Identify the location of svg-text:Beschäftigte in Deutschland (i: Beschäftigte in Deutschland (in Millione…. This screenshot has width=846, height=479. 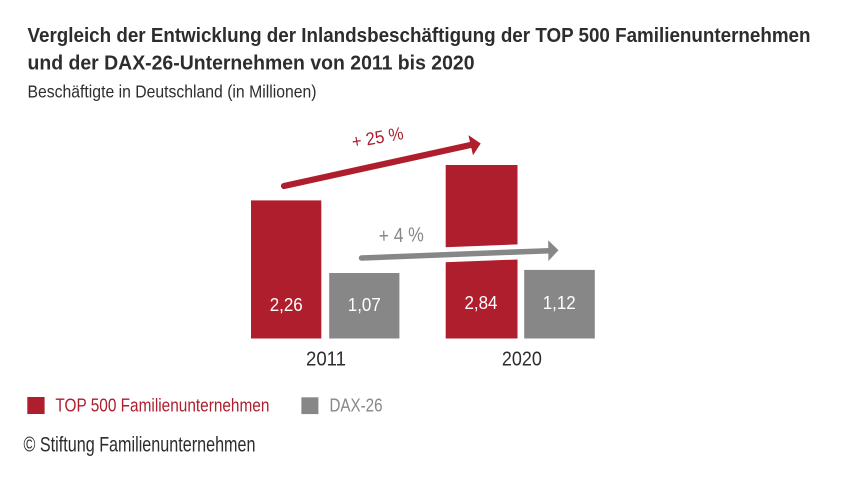
(172, 91).